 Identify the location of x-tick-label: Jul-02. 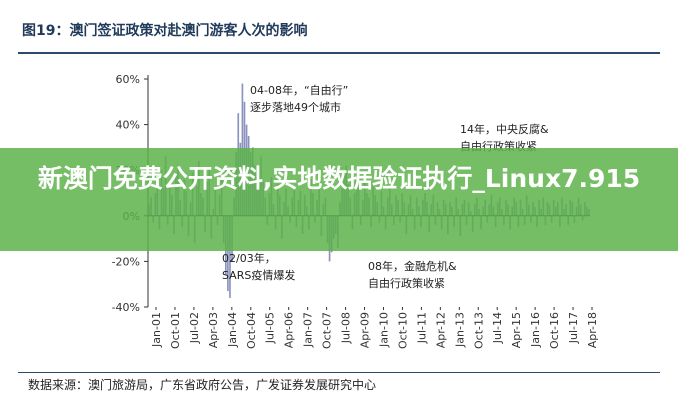
(194, 328).